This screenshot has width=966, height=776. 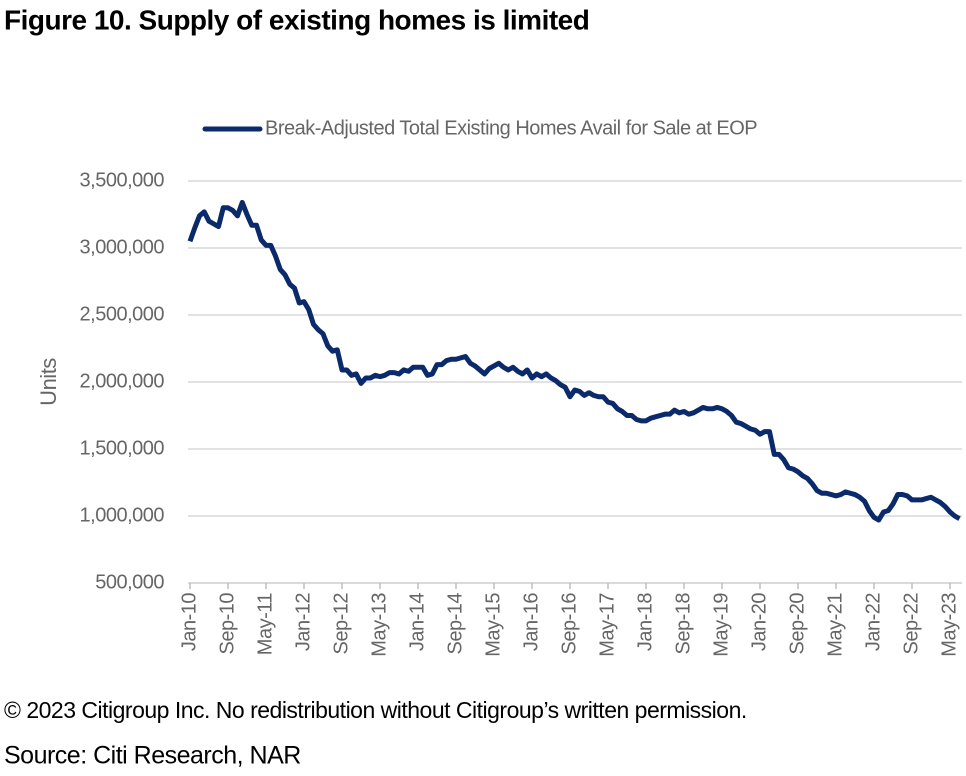 I want to click on x-tick-label: Jan-14, so click(x=417, y=622).